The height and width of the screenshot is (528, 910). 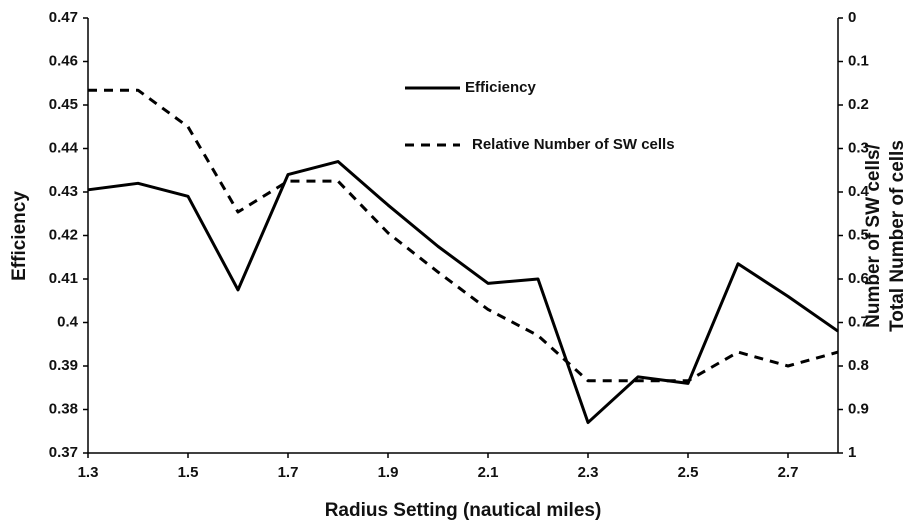 I want to click on y-tick-label: 0.44, so click(x=64, y=147).